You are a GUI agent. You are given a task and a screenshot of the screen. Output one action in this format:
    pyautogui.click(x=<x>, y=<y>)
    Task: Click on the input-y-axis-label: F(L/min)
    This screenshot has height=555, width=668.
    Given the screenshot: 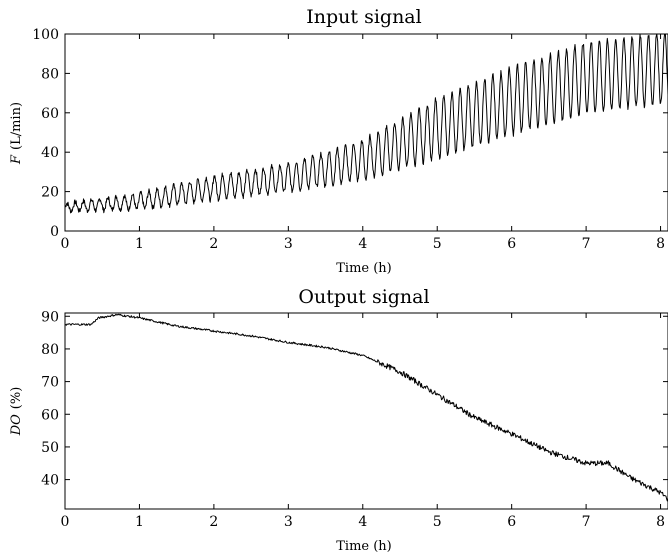 What is the action you would take?
    pyautogui.click(x=16, y=133)
    